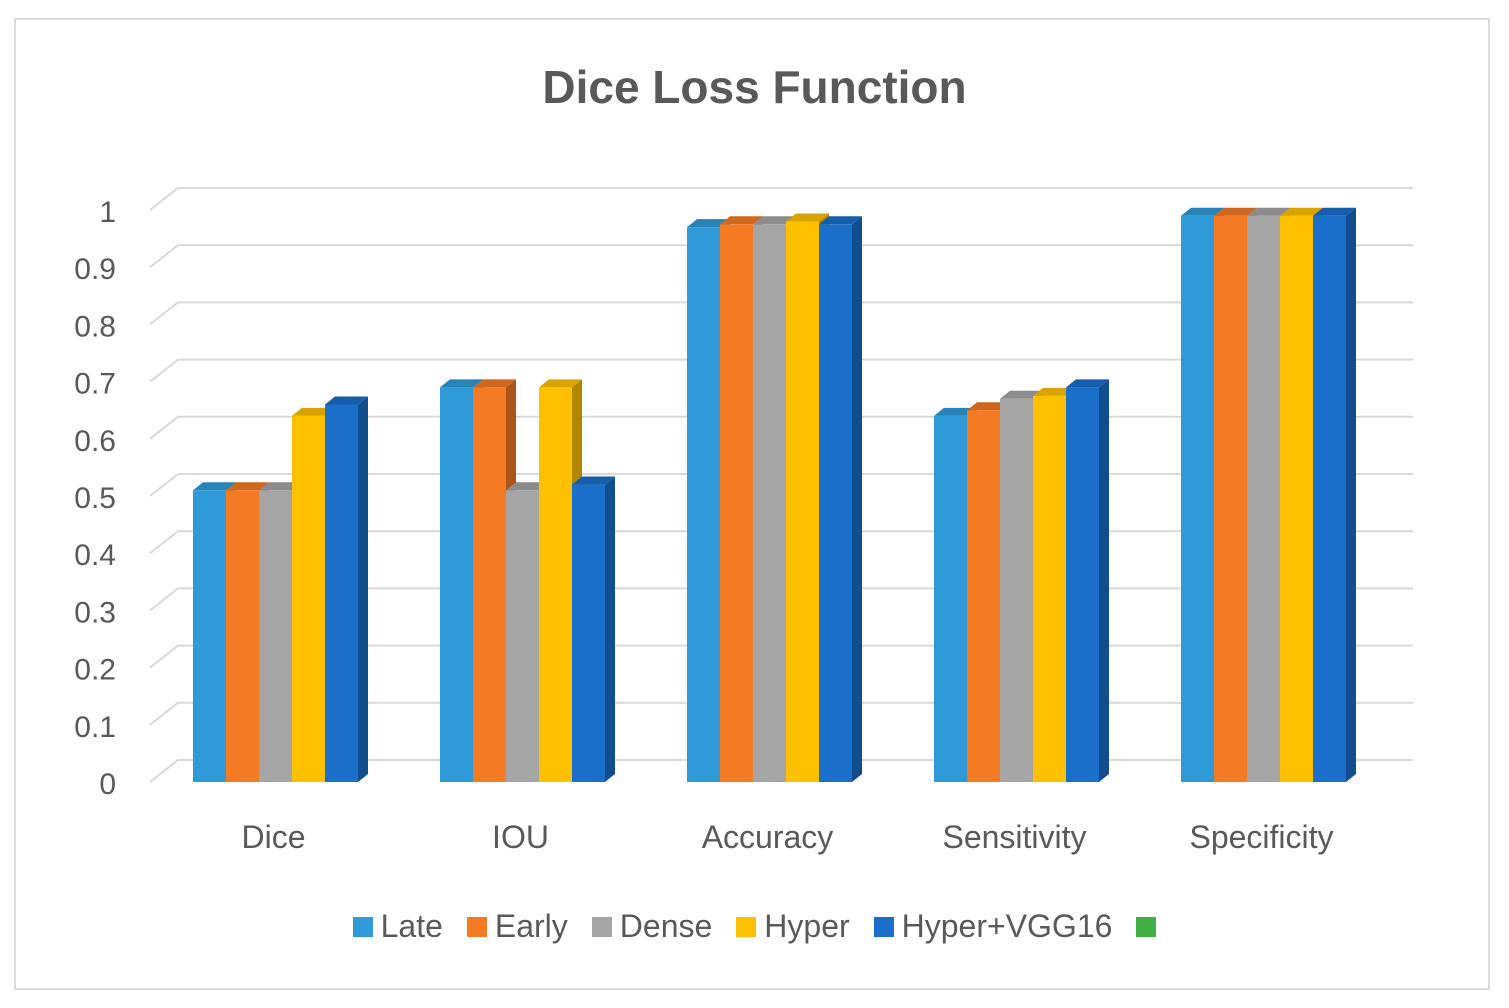 The height and width of the screenshot is (1008, 1509). Describe the element at coordinates (95, 498) in the screenshot. I see `y-tick-label: 0.5` at that location.